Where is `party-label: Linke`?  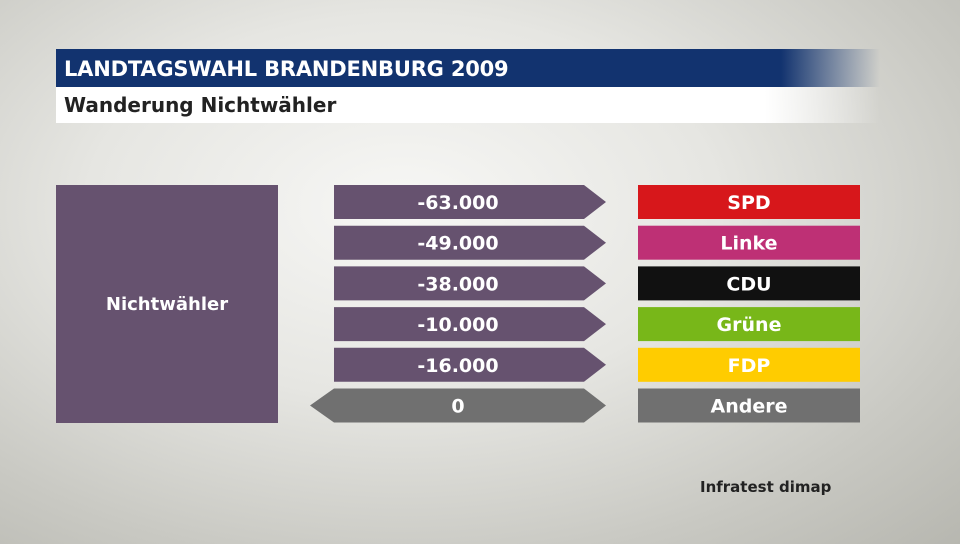
party-label: Linke is located at coordinates (748, 244).